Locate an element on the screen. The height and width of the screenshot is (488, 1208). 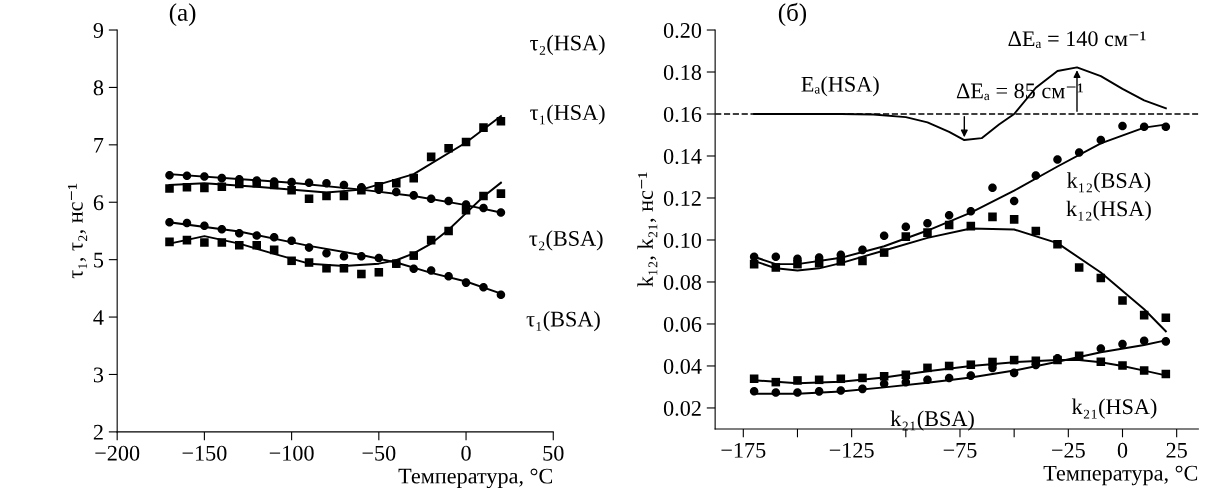
x-tick-label: −100 is located at coordinates (291, 453).